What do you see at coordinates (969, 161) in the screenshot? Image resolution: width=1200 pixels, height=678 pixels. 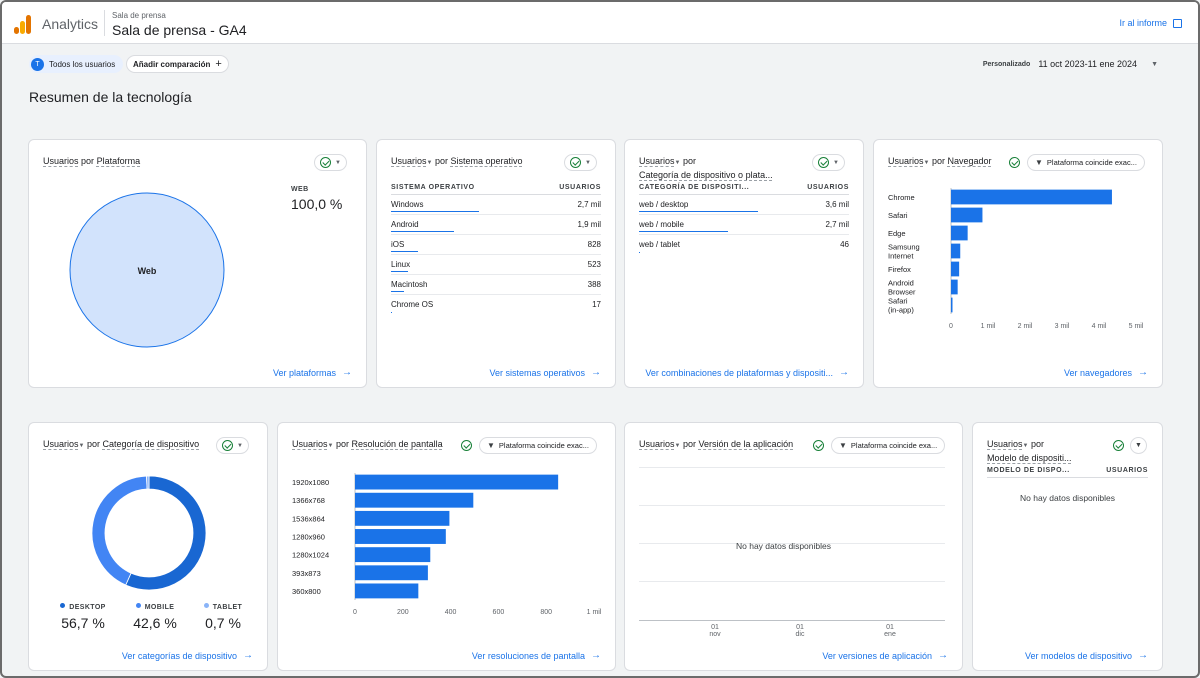 I see `dimension-selector: Navegador` at bounding box center [969, 161].